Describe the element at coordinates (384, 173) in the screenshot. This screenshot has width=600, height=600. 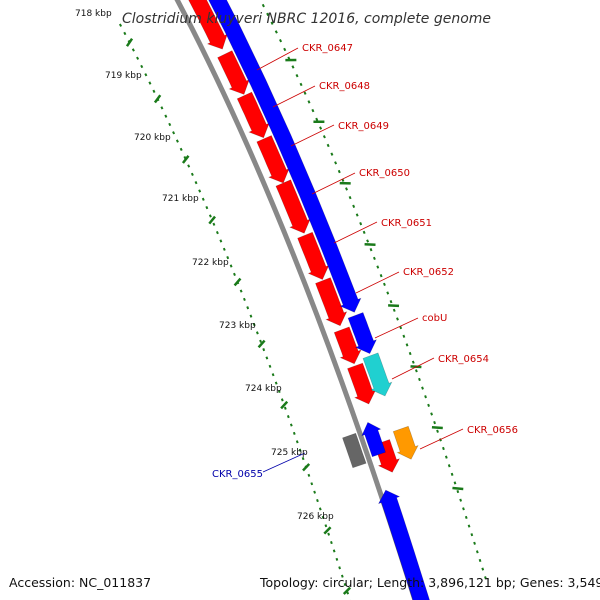
I see `gene-label-ckr-0650: CKR_0650` at that location.